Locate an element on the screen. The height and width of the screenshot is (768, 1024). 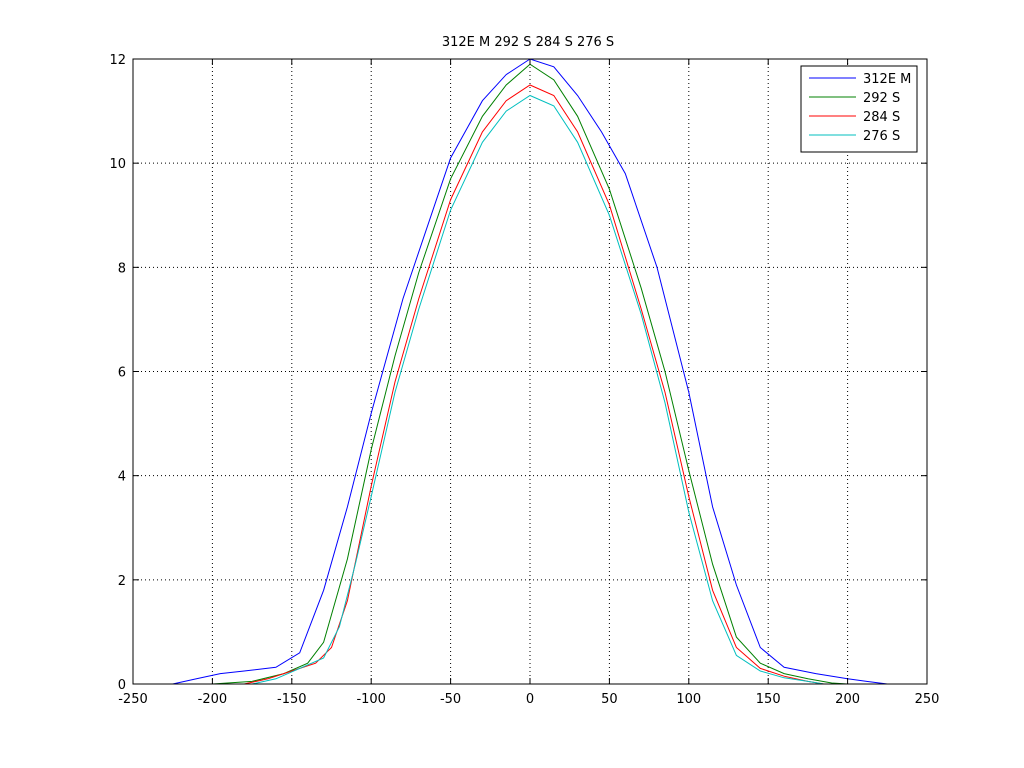
legend-label: 276 S is located at coordinates (881, 136).